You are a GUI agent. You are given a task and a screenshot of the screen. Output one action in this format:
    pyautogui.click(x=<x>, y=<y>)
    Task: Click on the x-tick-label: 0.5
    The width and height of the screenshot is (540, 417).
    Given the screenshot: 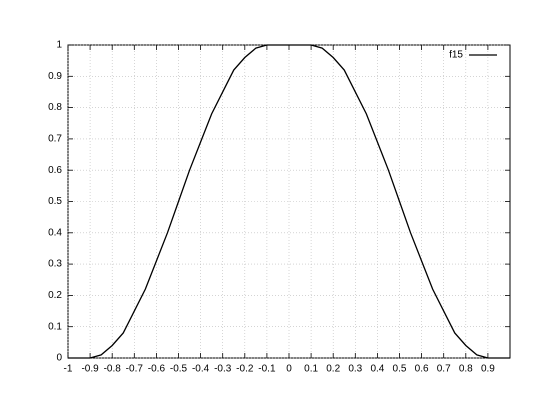 What is the action you would take?
    pyautogui.click(x=400, y=369)
    